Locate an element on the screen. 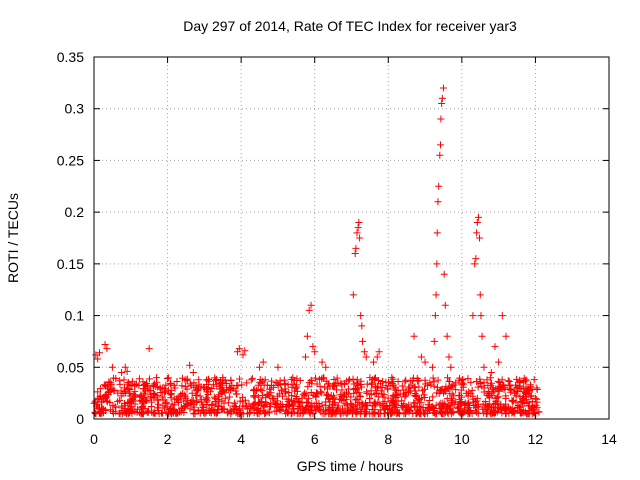  y-tick-label: 0.05 is located at coordinates (70, 367).